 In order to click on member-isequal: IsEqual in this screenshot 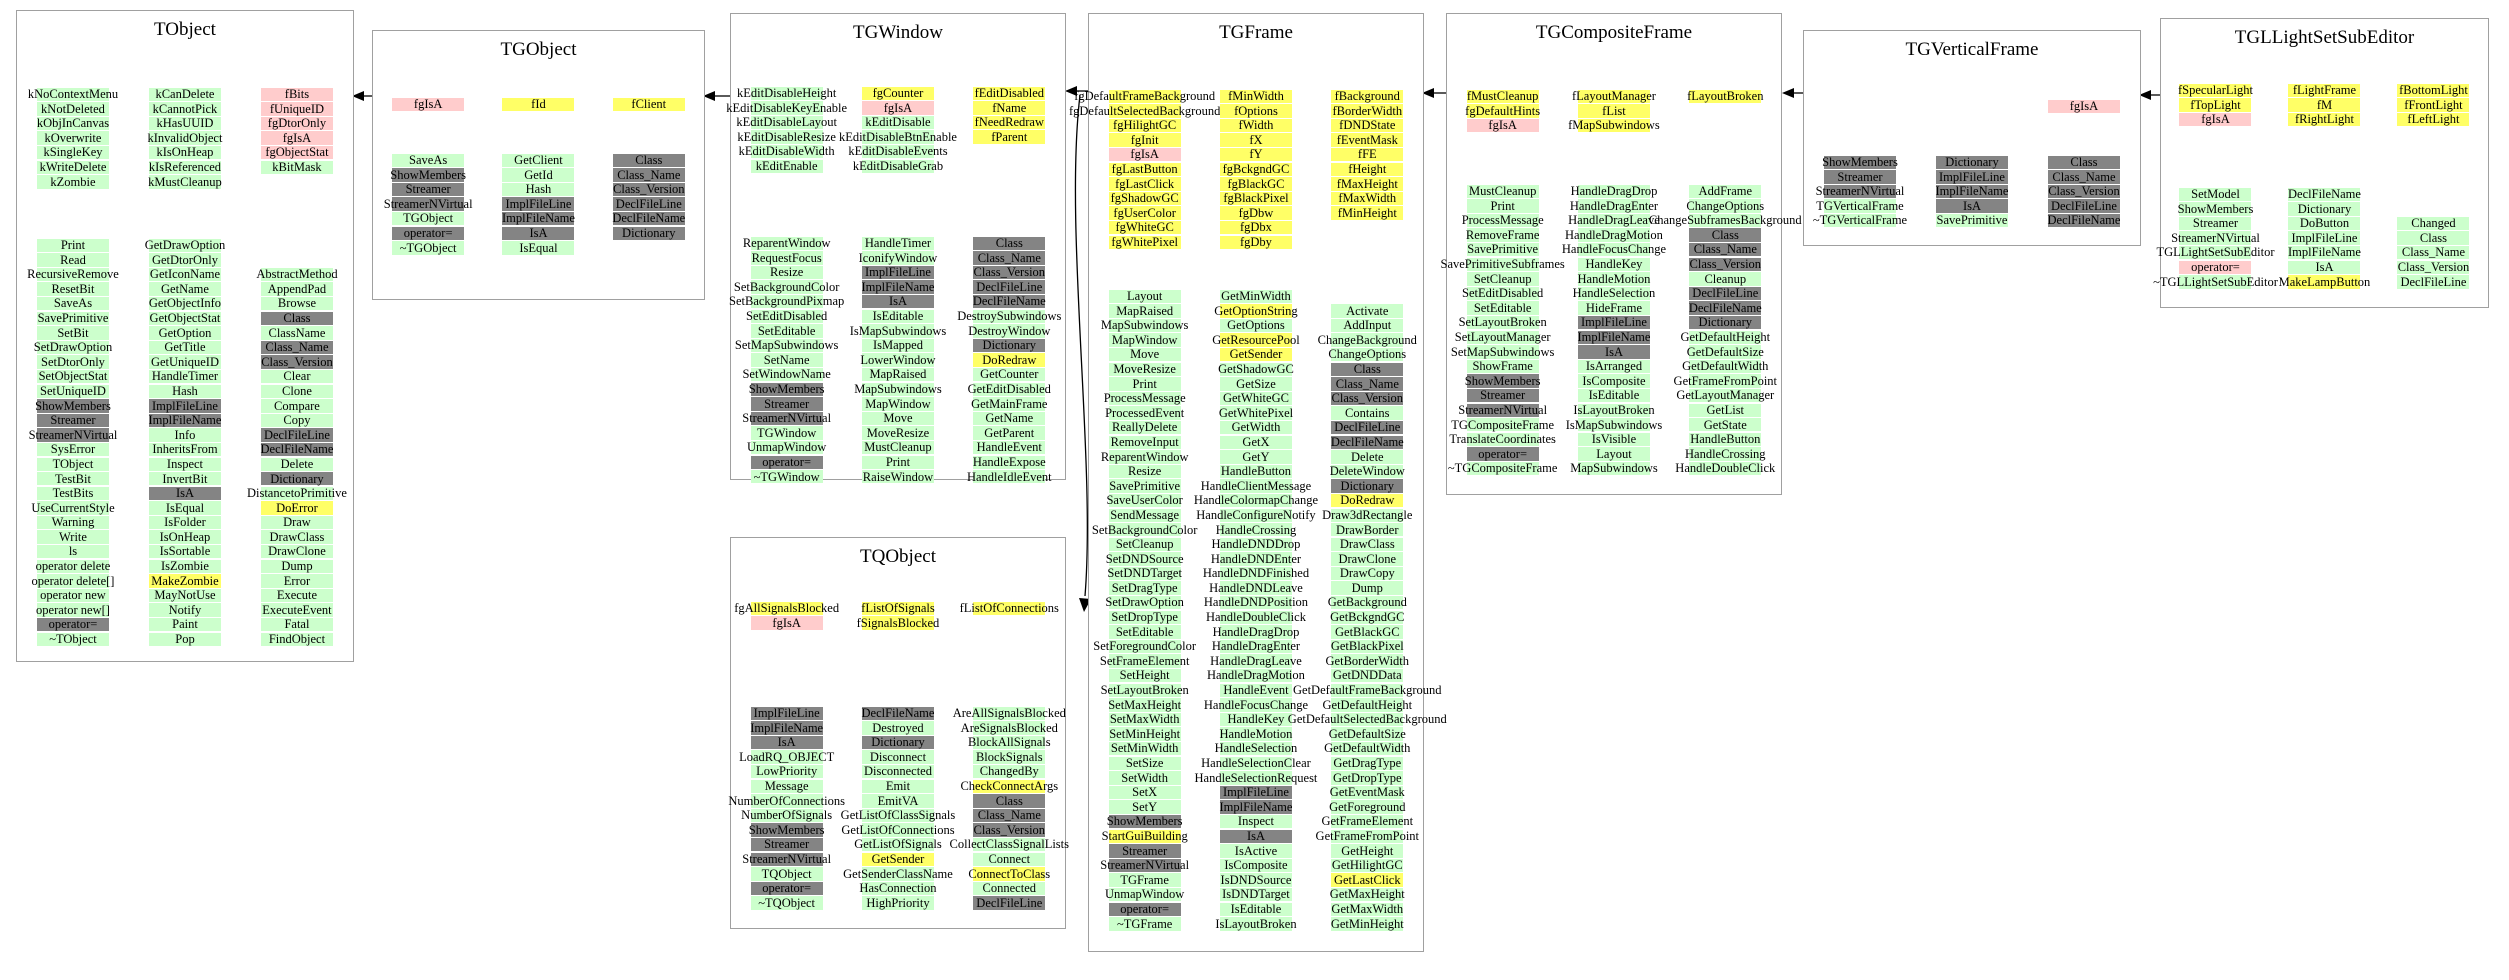, I will do `click(538, 248)`.